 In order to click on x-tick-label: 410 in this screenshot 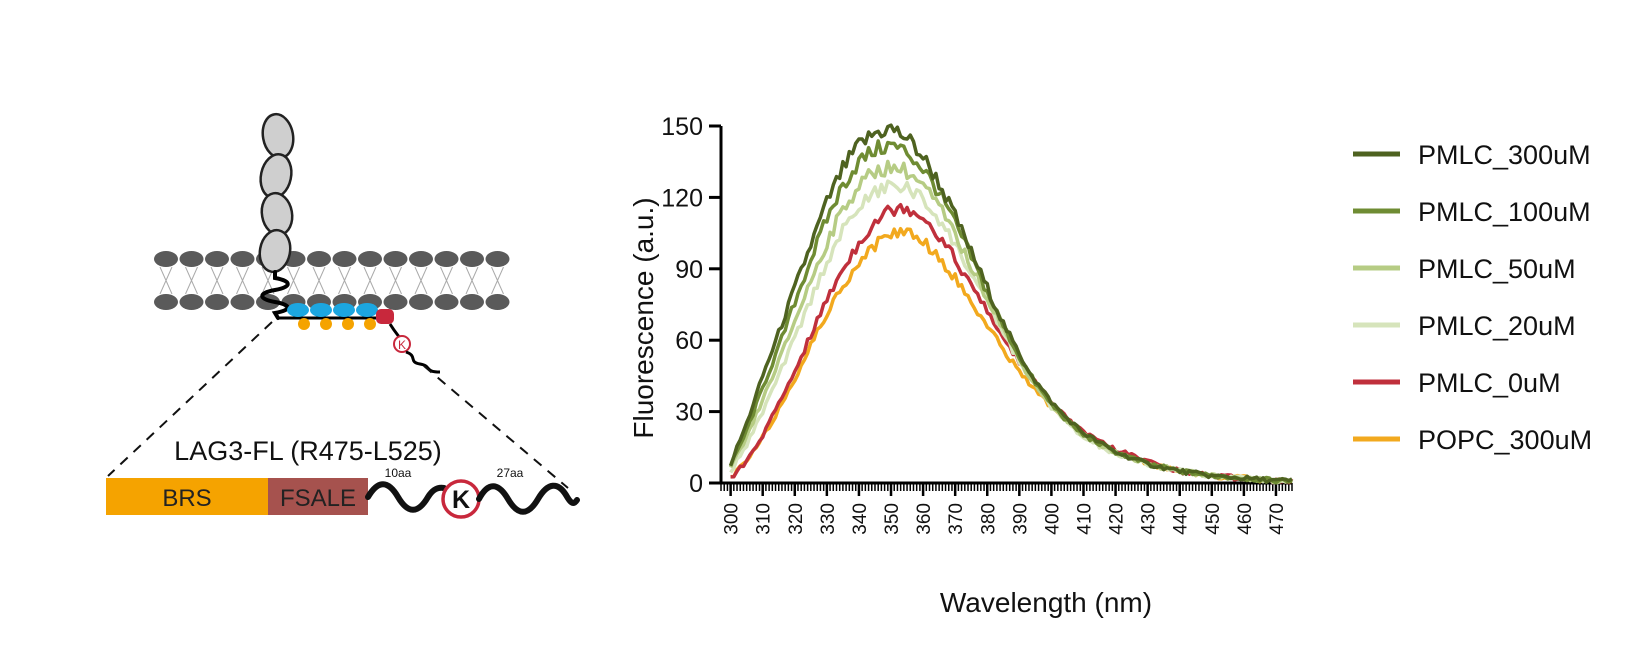, I will do `click(1084, 519)`.